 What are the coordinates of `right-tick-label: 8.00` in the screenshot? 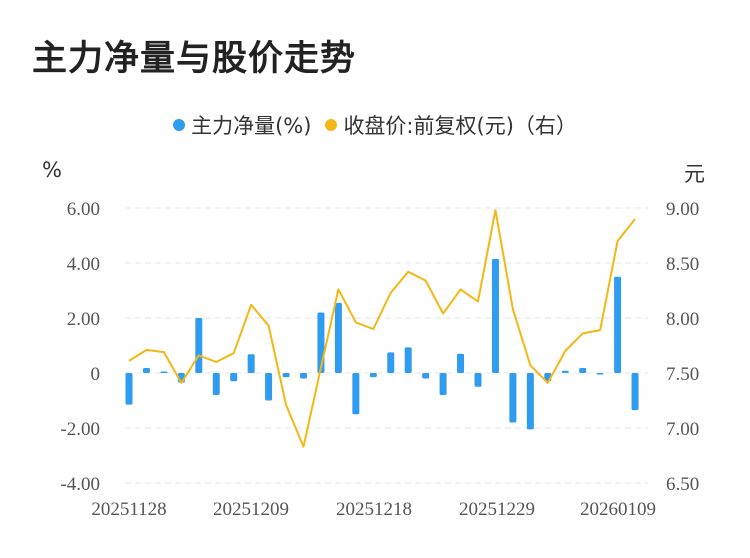 It's located at (682, 319).